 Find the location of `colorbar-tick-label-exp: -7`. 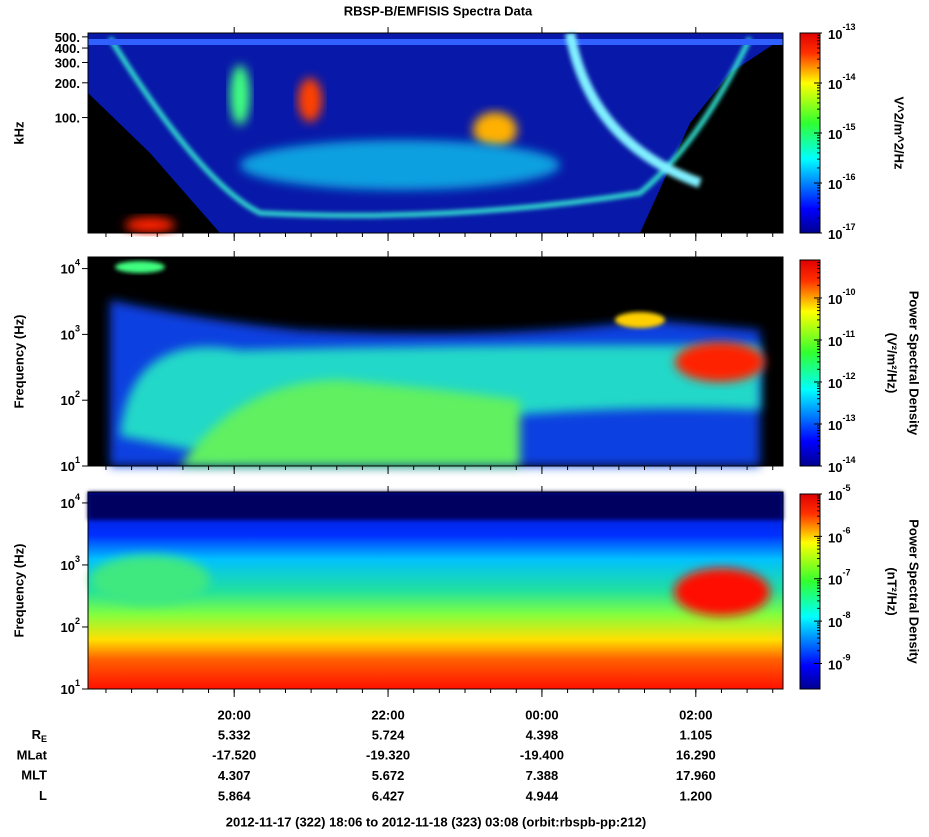

colorbar-tick-label-exp: -7 is located at coordinates (846, 573).